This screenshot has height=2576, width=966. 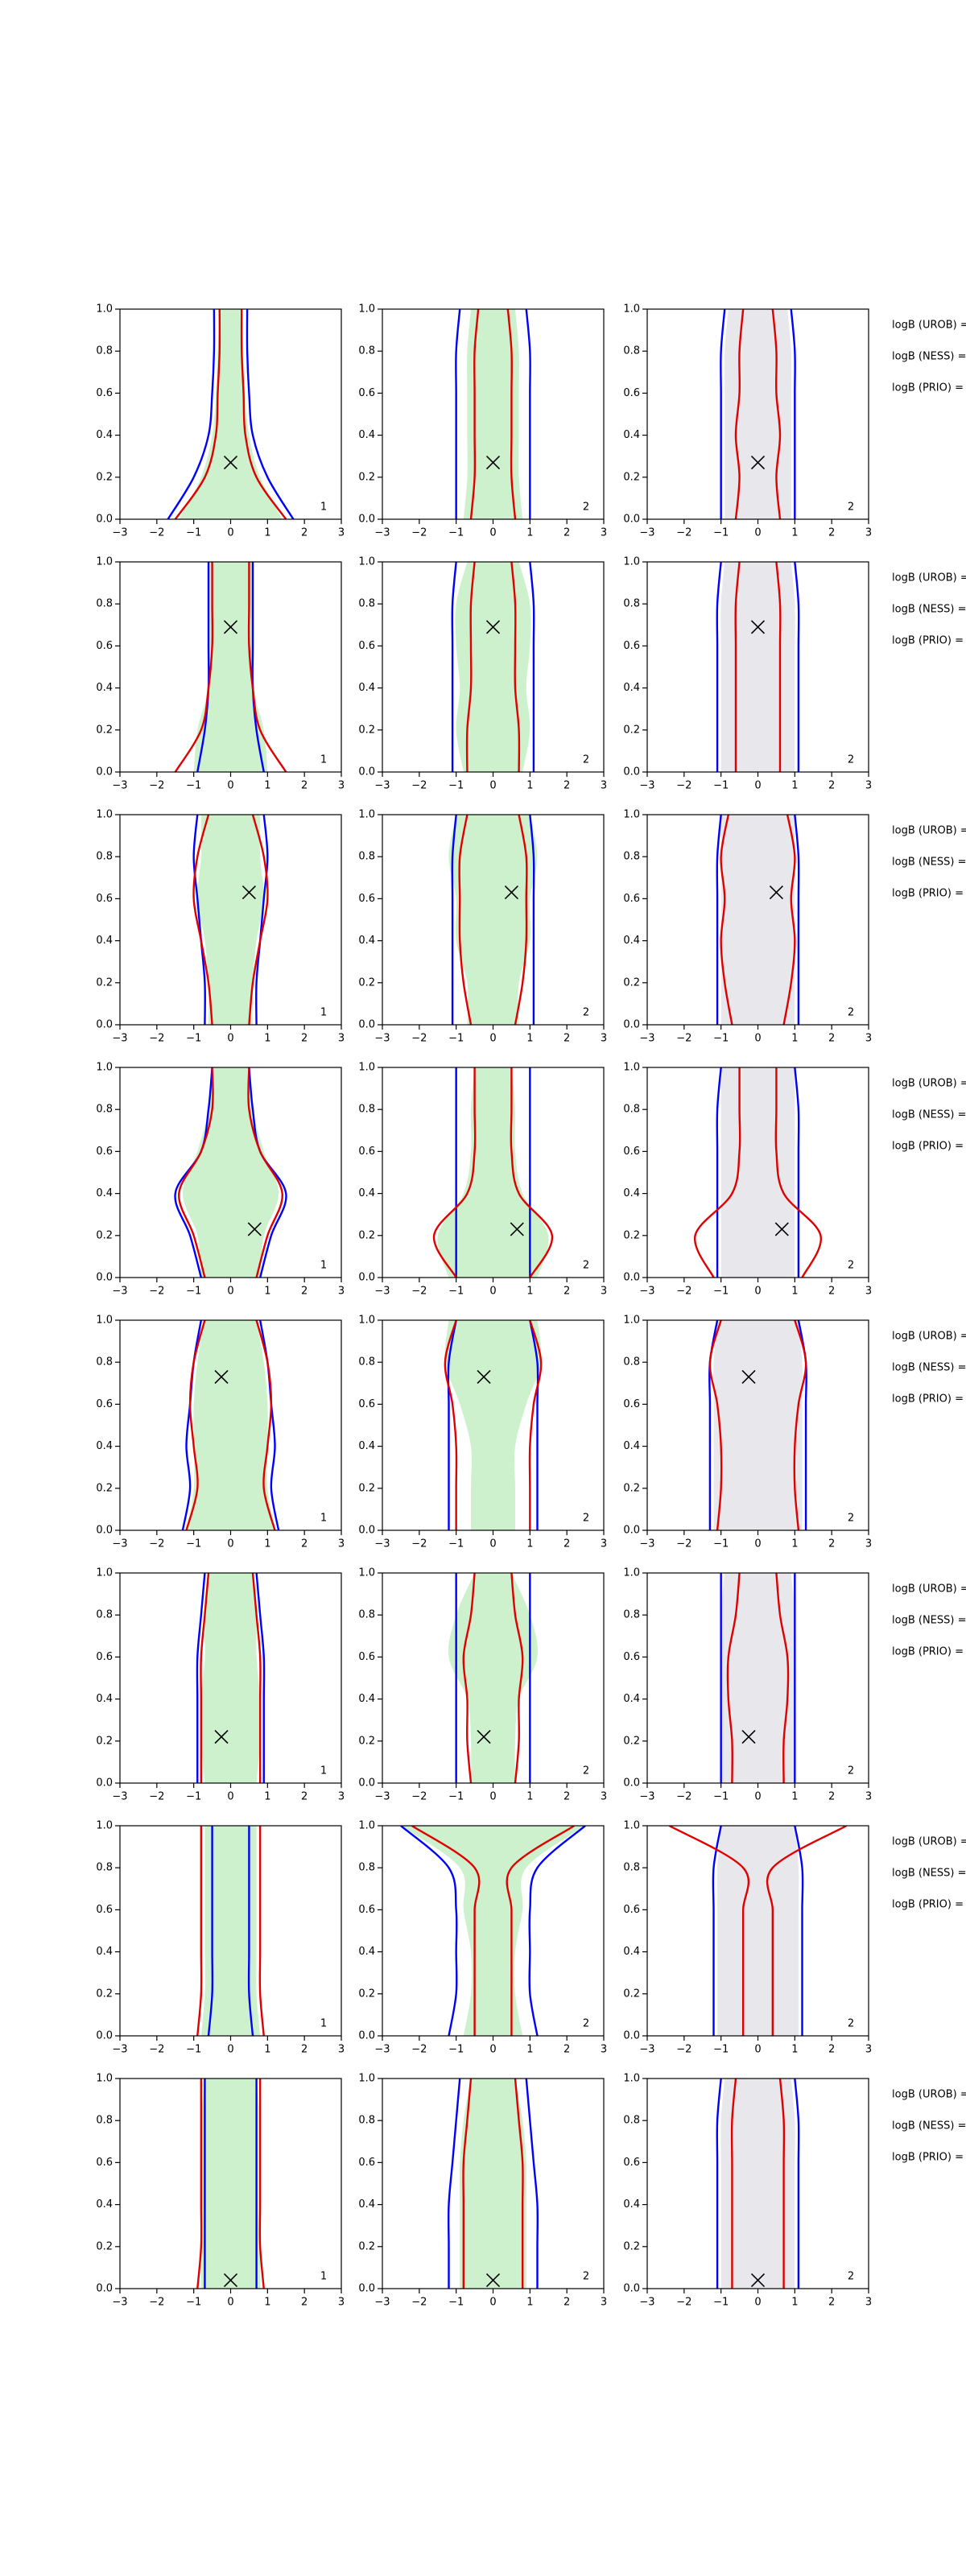 I want to click on annotation: logB (UROB) =, so click(x=929, y=1084).